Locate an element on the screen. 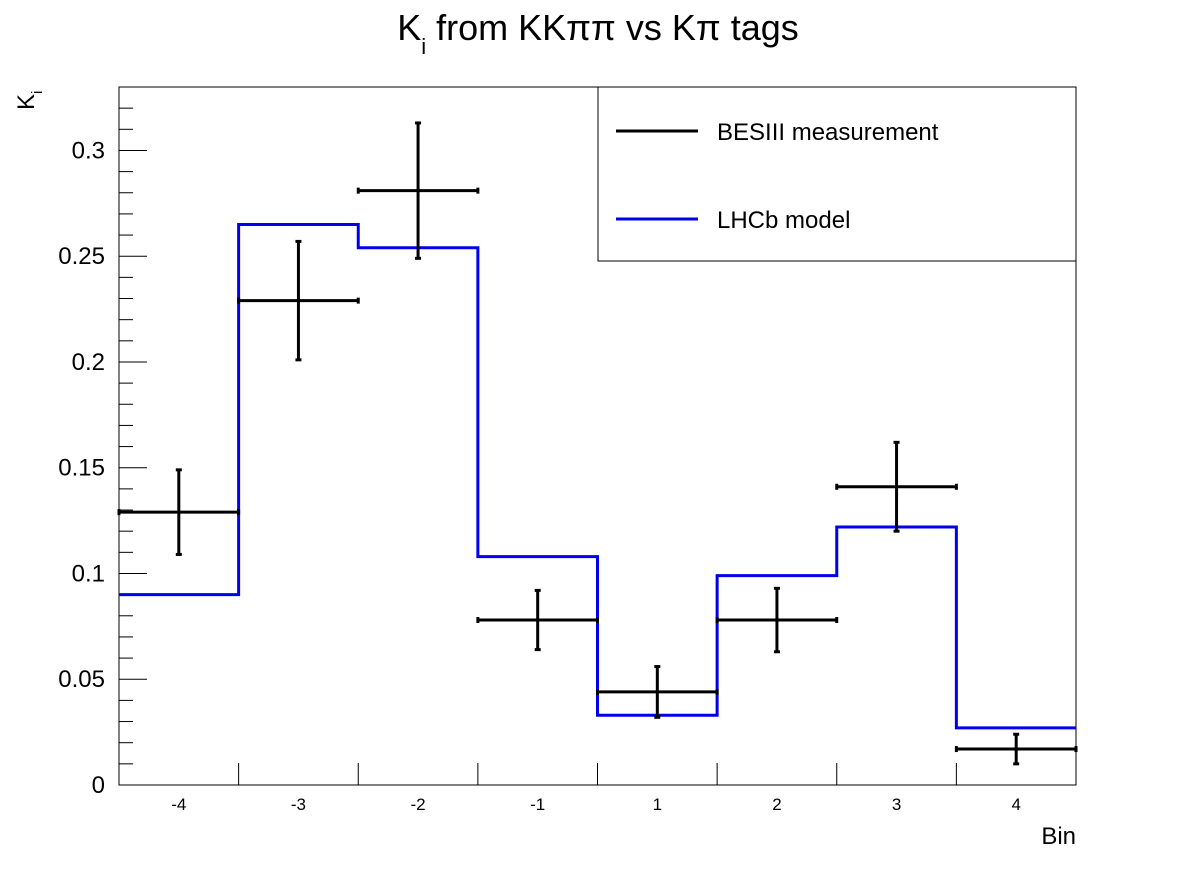 This screenshot has width=1196, height=877. y-tick-label: 0.05 is located at coordinates (81, 679).